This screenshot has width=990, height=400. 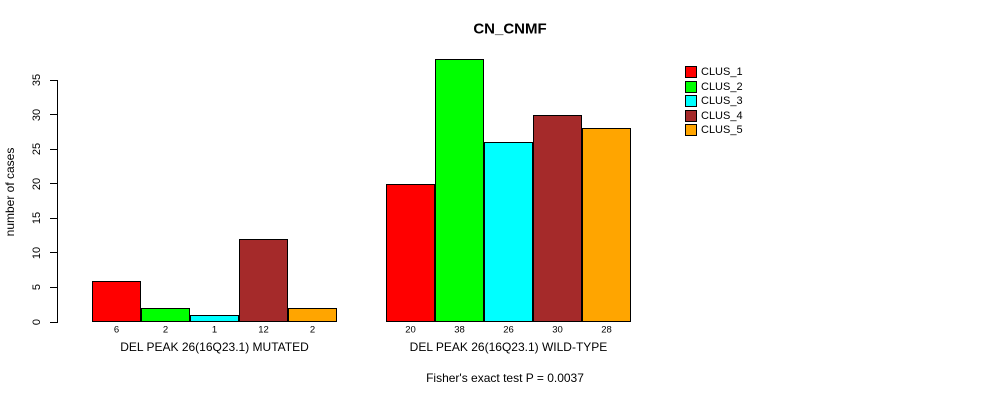 What do you see at coordinates (722, 129) in the screenshot?
I see `legend-label-clus_5: CLUS_5` at bounding box center [722, 129].